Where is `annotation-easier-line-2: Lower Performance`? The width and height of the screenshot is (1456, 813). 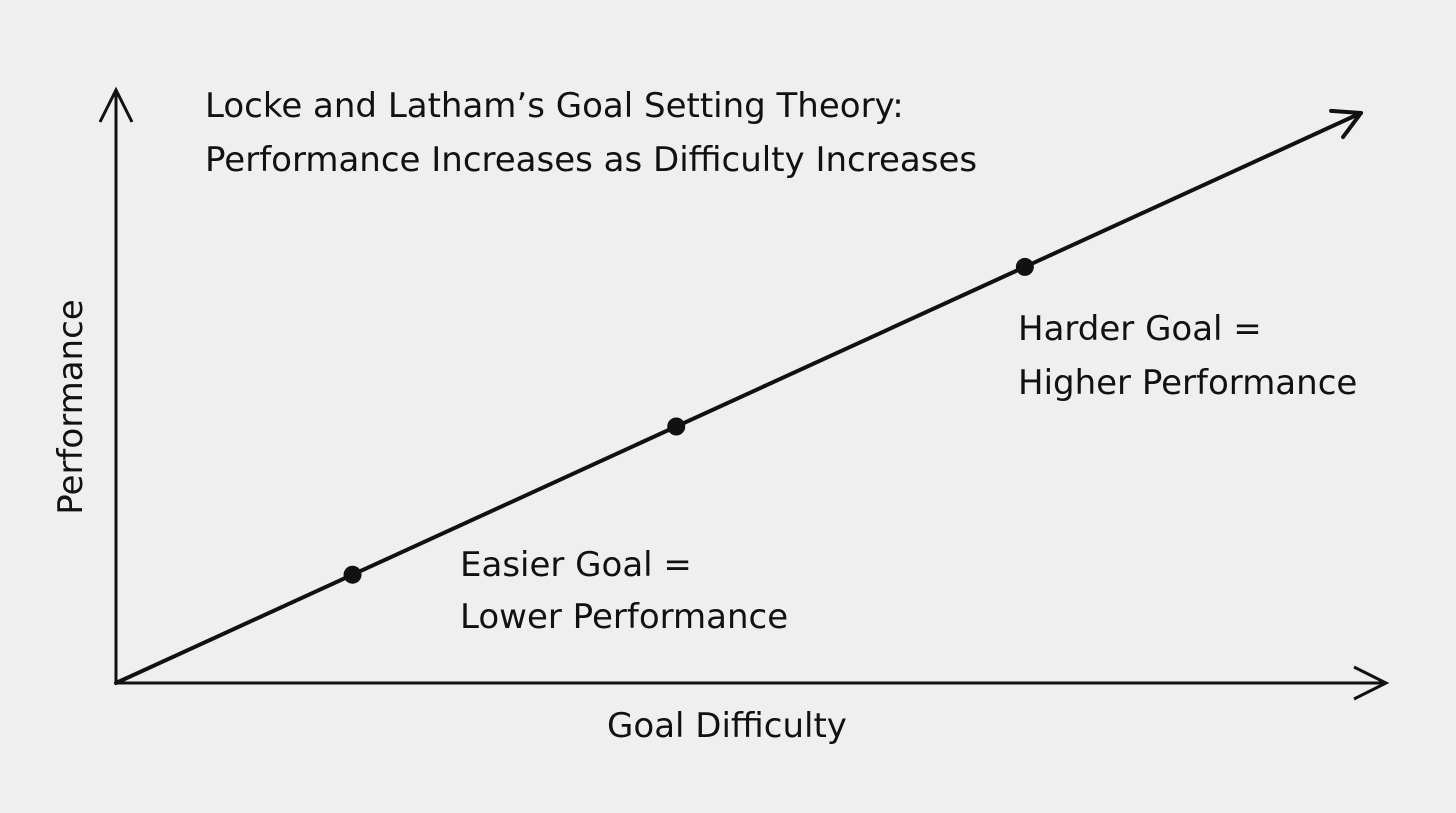 annotation-easier-line-2: Lower Performance is located at coordinates (624, 617).